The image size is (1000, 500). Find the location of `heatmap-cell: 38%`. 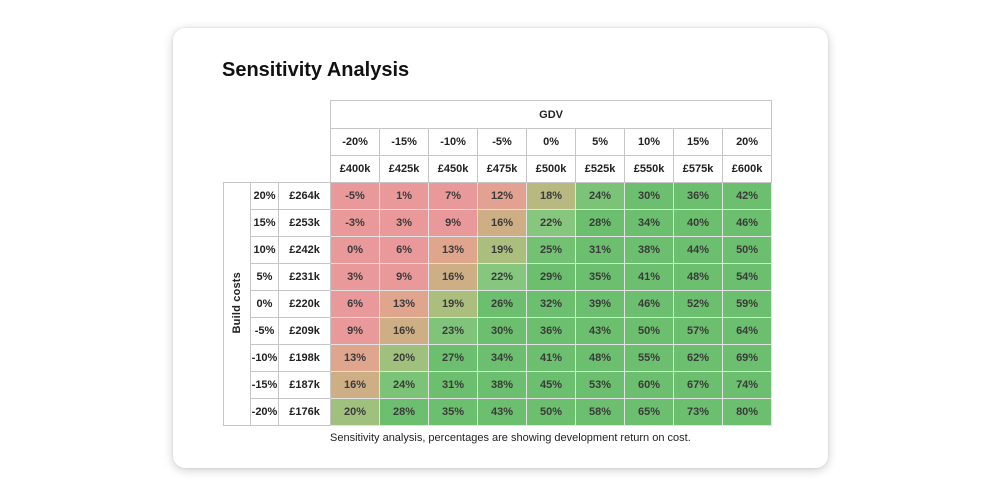

heatmap-cell: 38% is located at coordinates (502, 385).